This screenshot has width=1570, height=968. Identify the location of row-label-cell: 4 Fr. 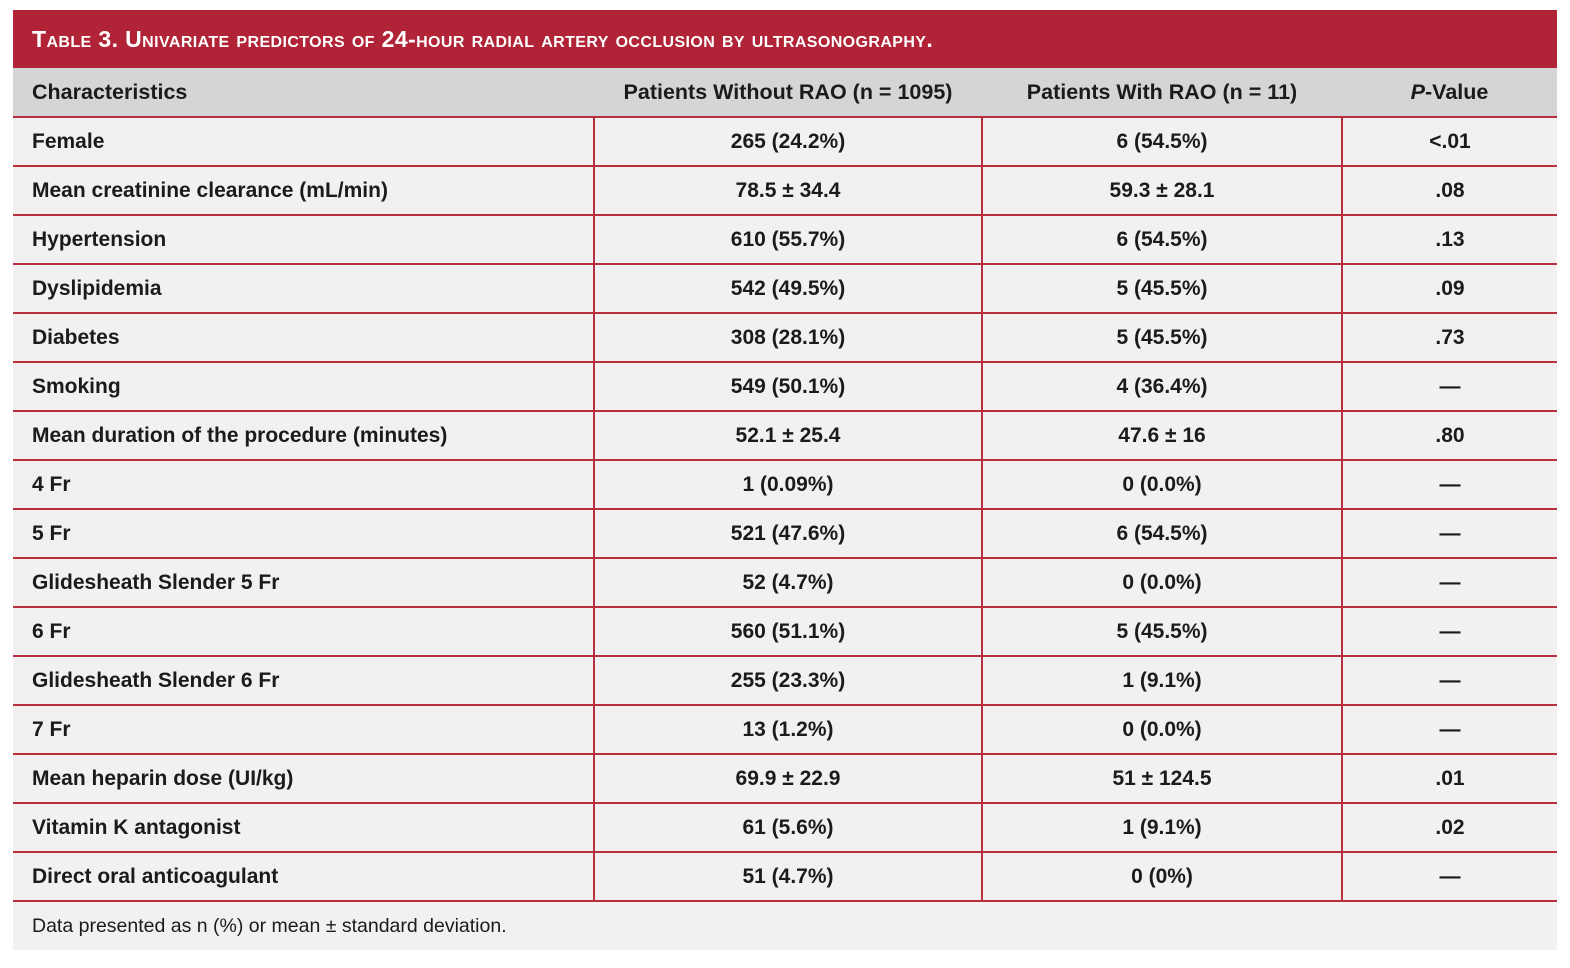
(303, 485).